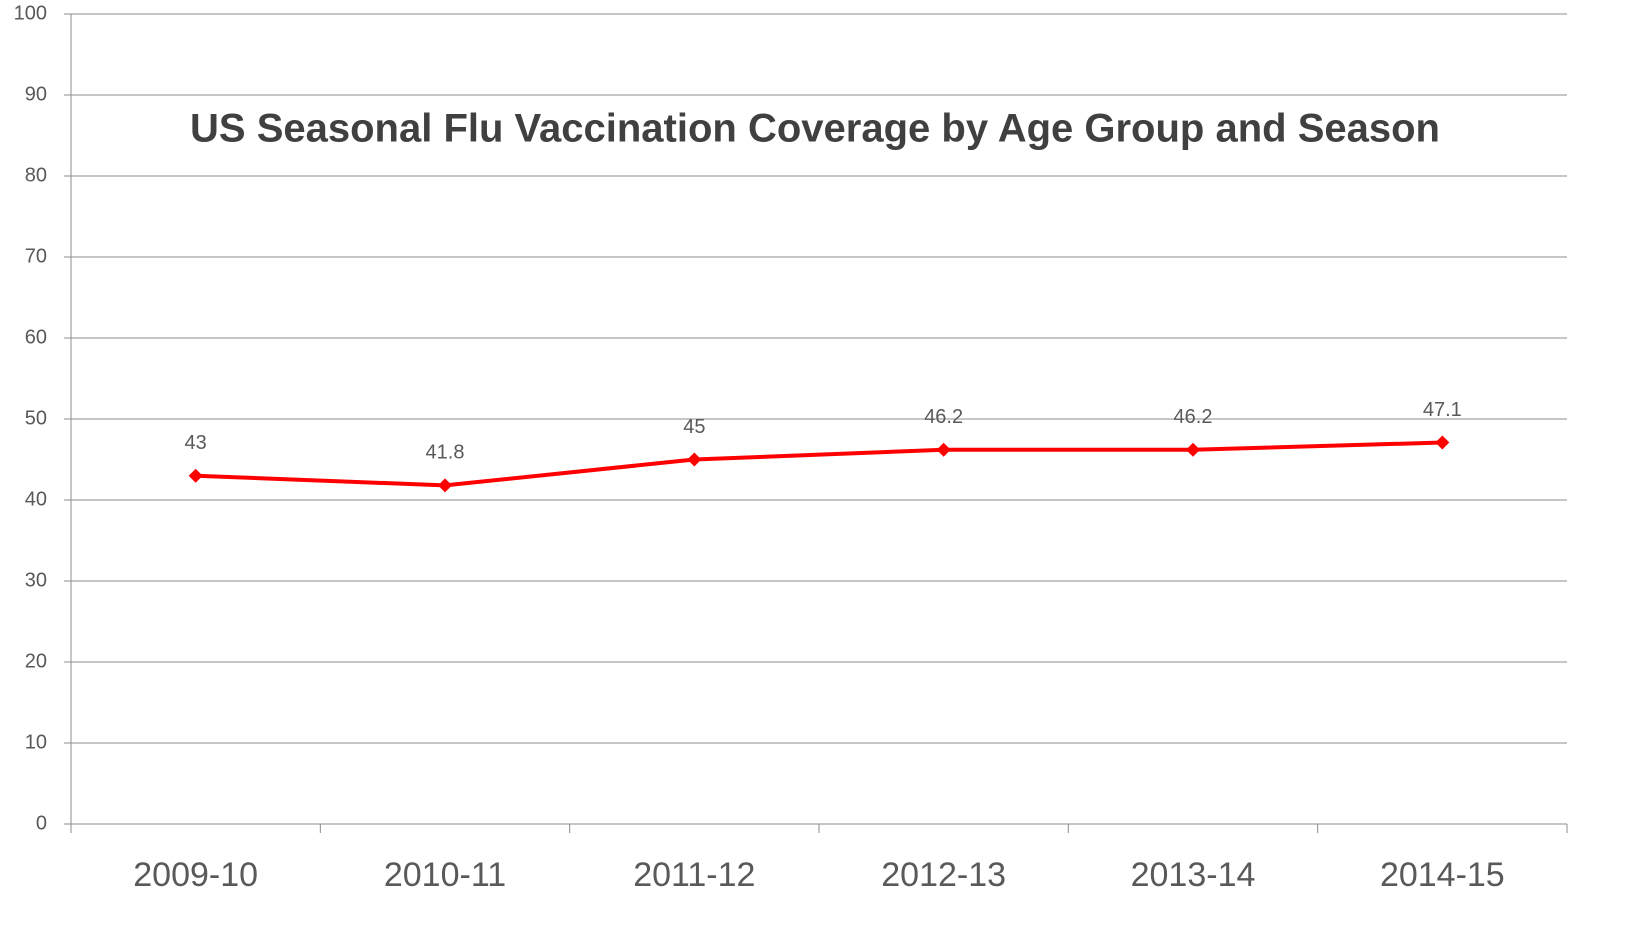 Image resolution: width=1632 pixels, height=929 pixels. What do you see at coordinates (196, 443) in the screenshot?
I see `data-label: 43` at bounding box center [196, 443].